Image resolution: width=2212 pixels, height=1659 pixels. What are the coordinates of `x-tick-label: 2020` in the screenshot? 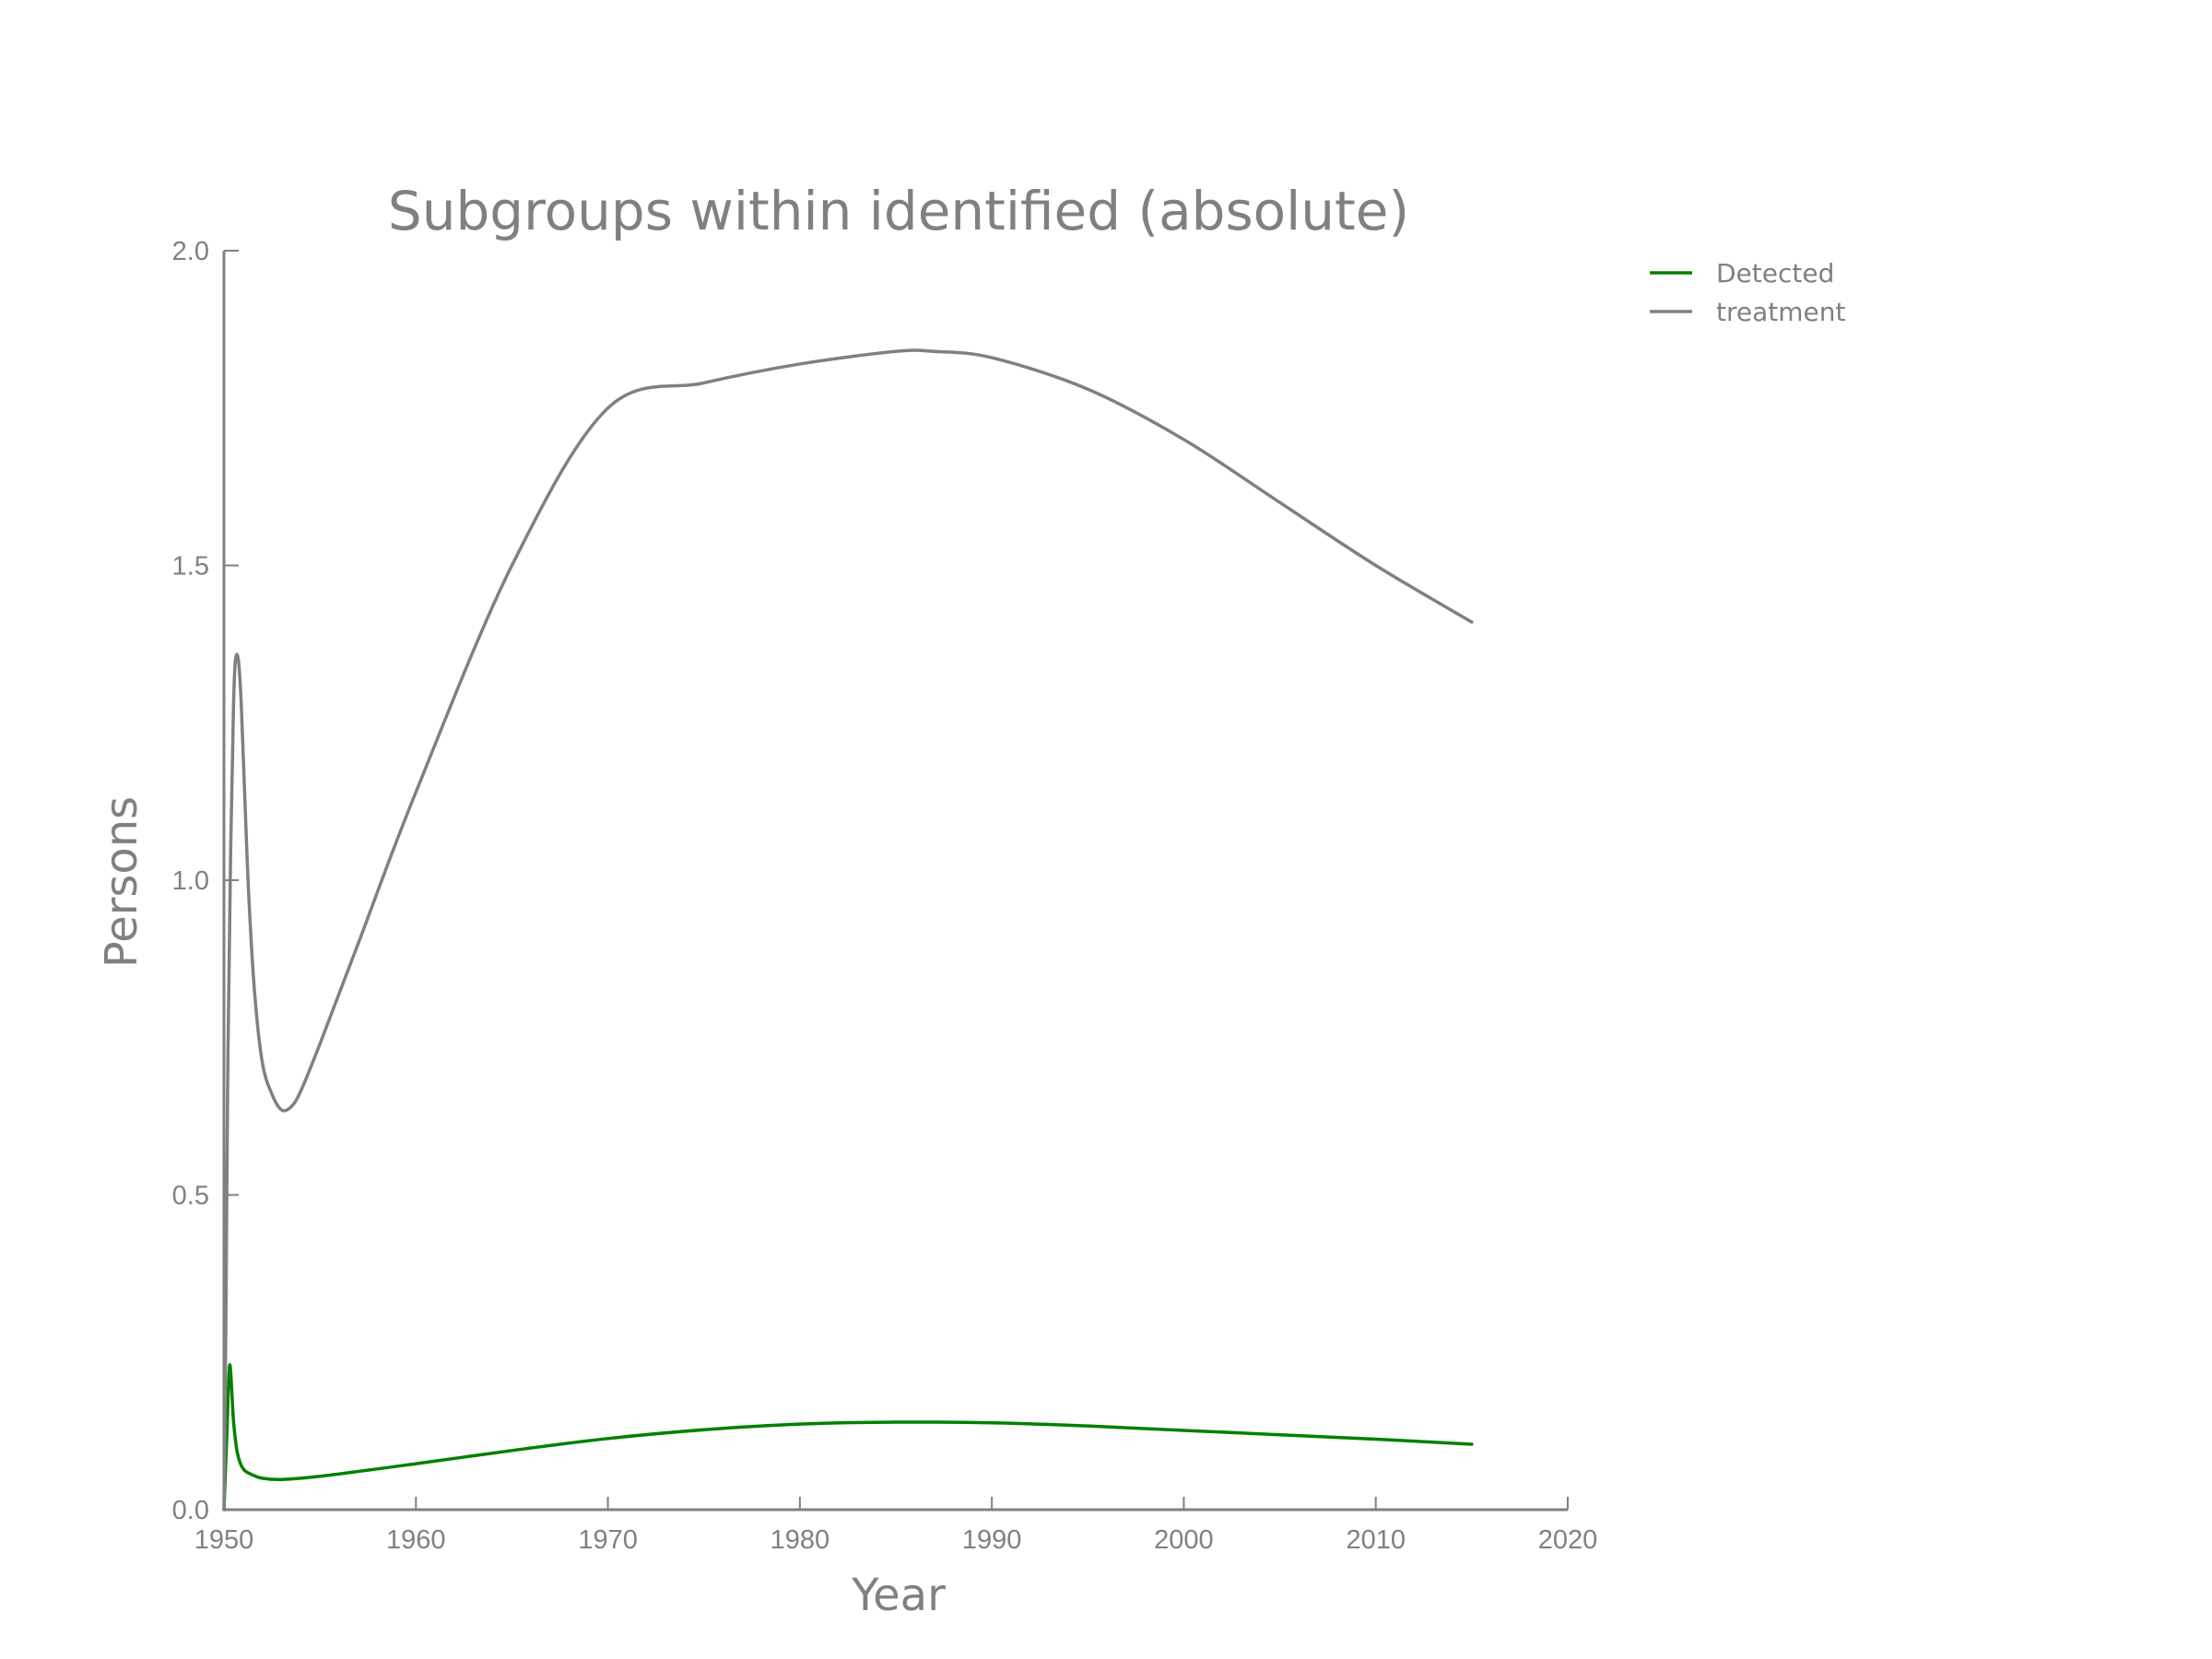 It's located at (1568, 1540).